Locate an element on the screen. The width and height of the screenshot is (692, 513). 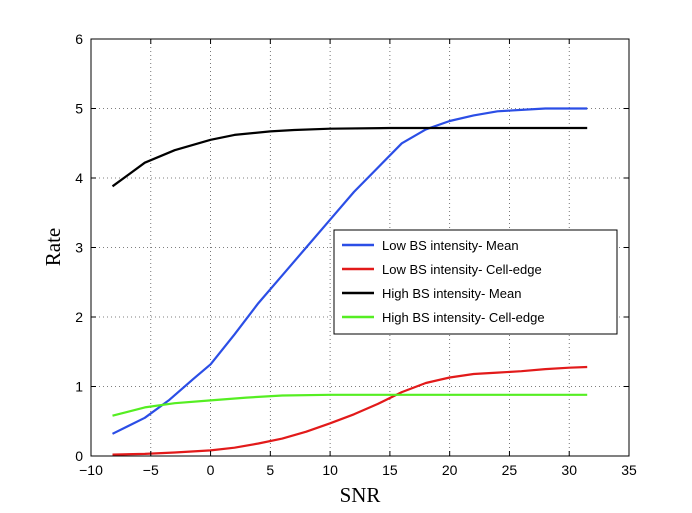
y-tick-label: 4 is located at coordinates (79, 178).